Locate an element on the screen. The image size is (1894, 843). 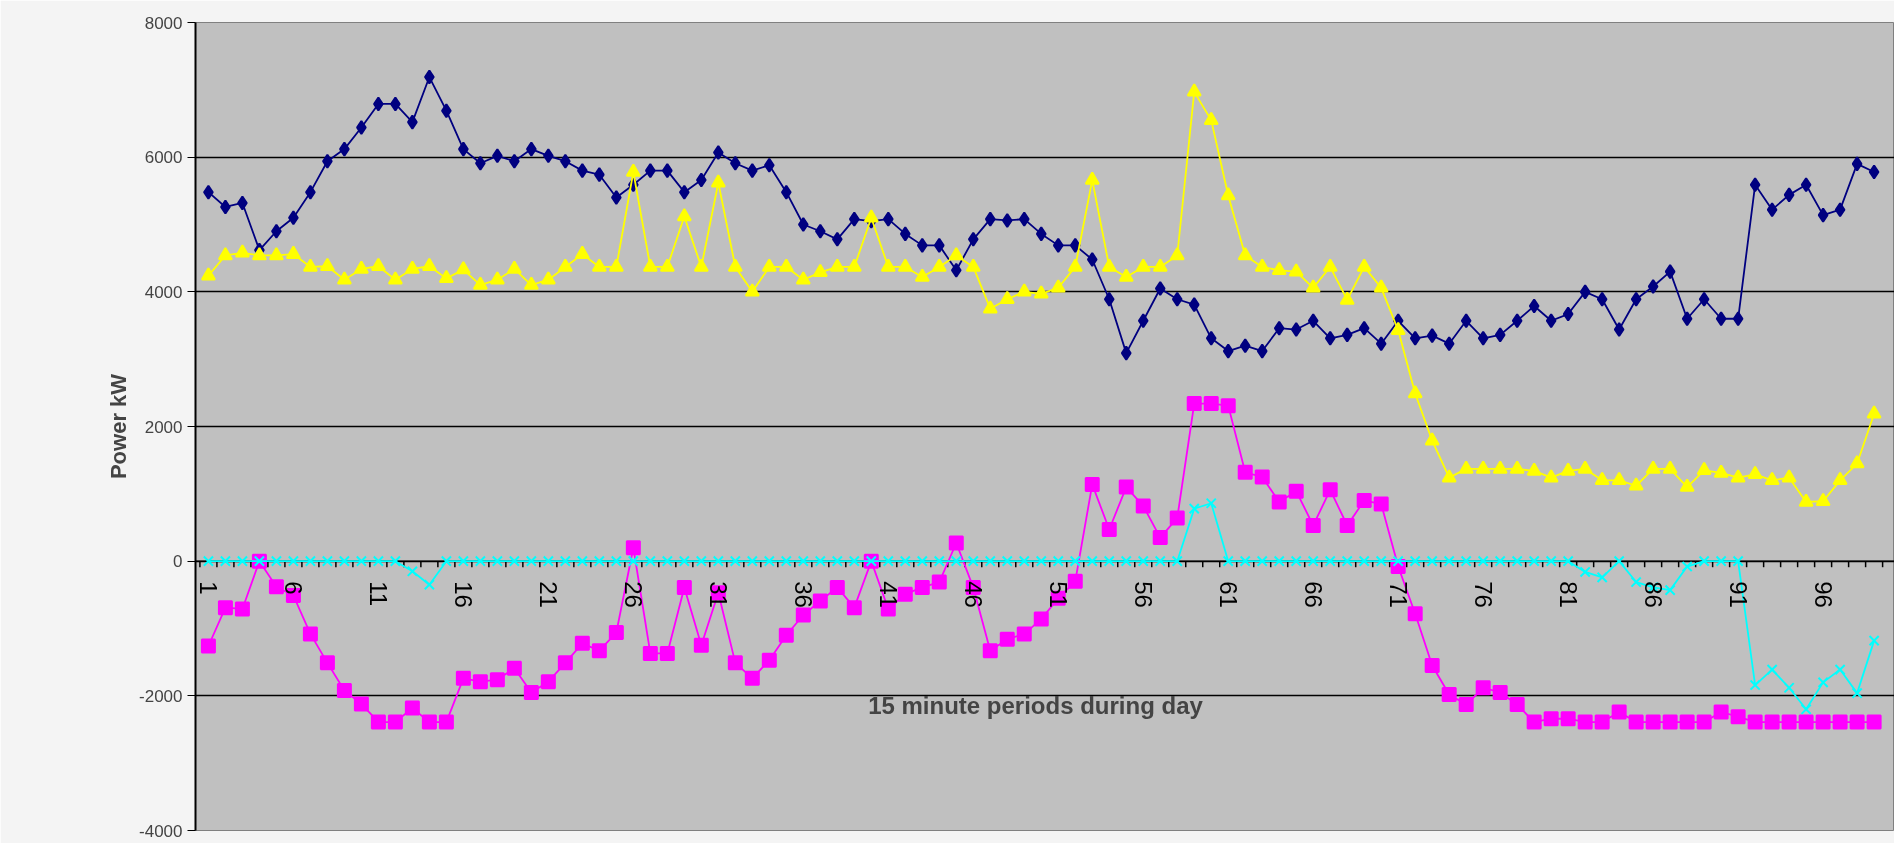
x-tick-label: 21 is located at coordinates (548, 594).